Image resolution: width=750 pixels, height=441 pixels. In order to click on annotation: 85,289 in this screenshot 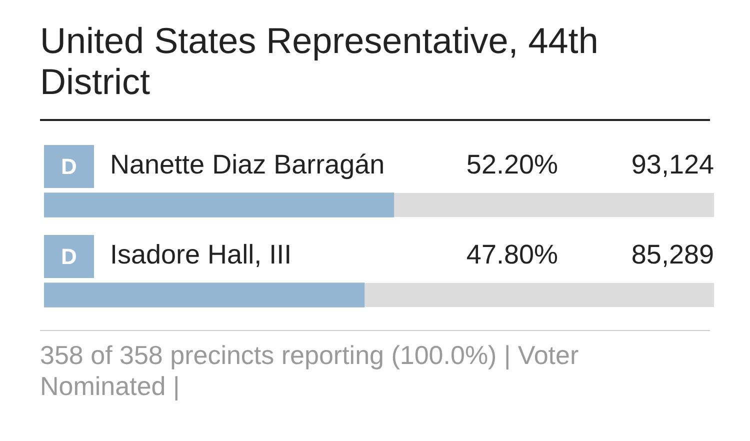, I will do `click(672, 254)`.